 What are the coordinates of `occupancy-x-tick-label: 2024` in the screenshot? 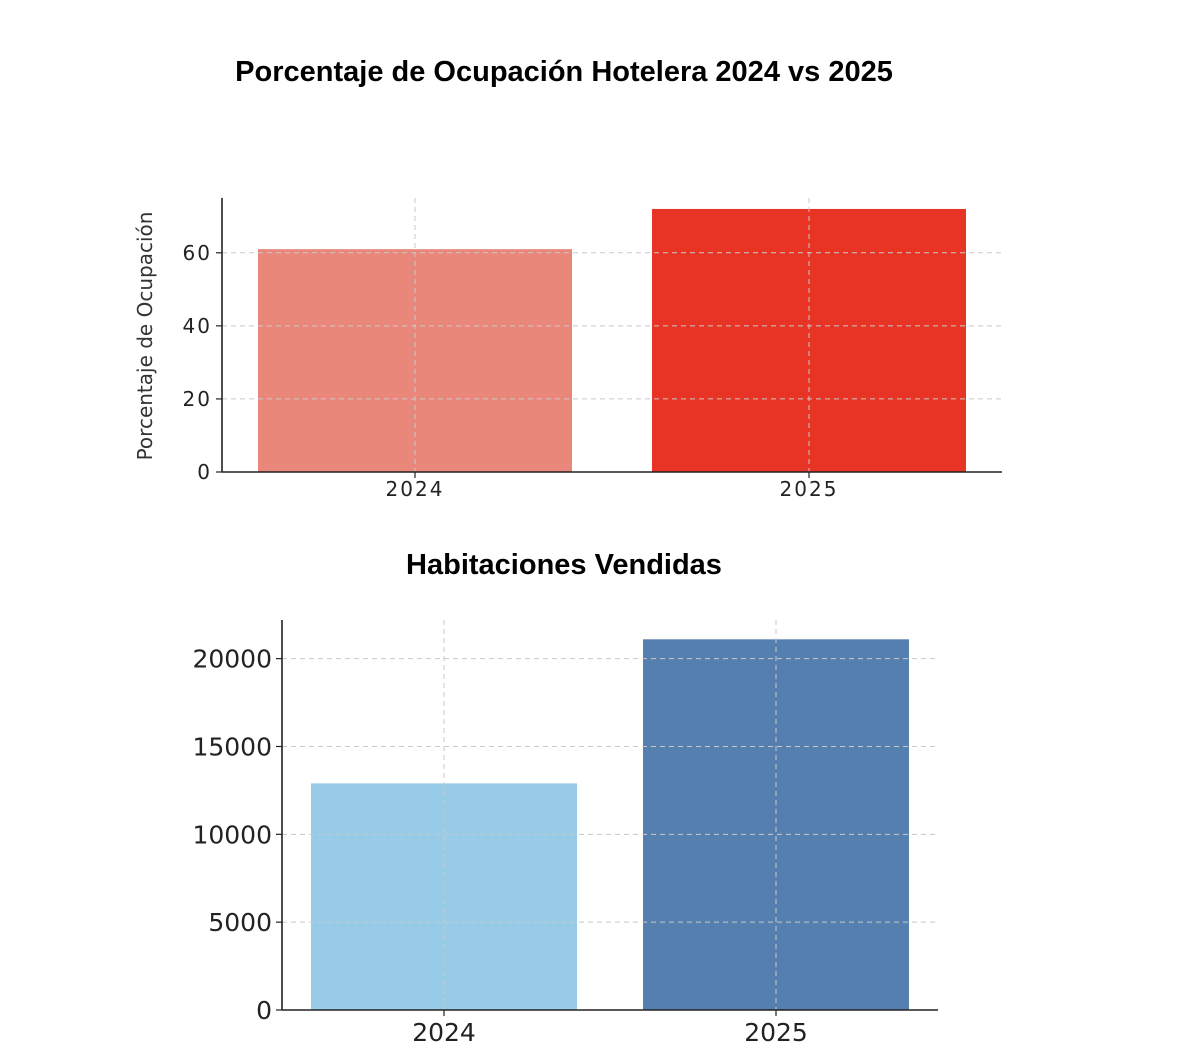 It's located at (415, 489).